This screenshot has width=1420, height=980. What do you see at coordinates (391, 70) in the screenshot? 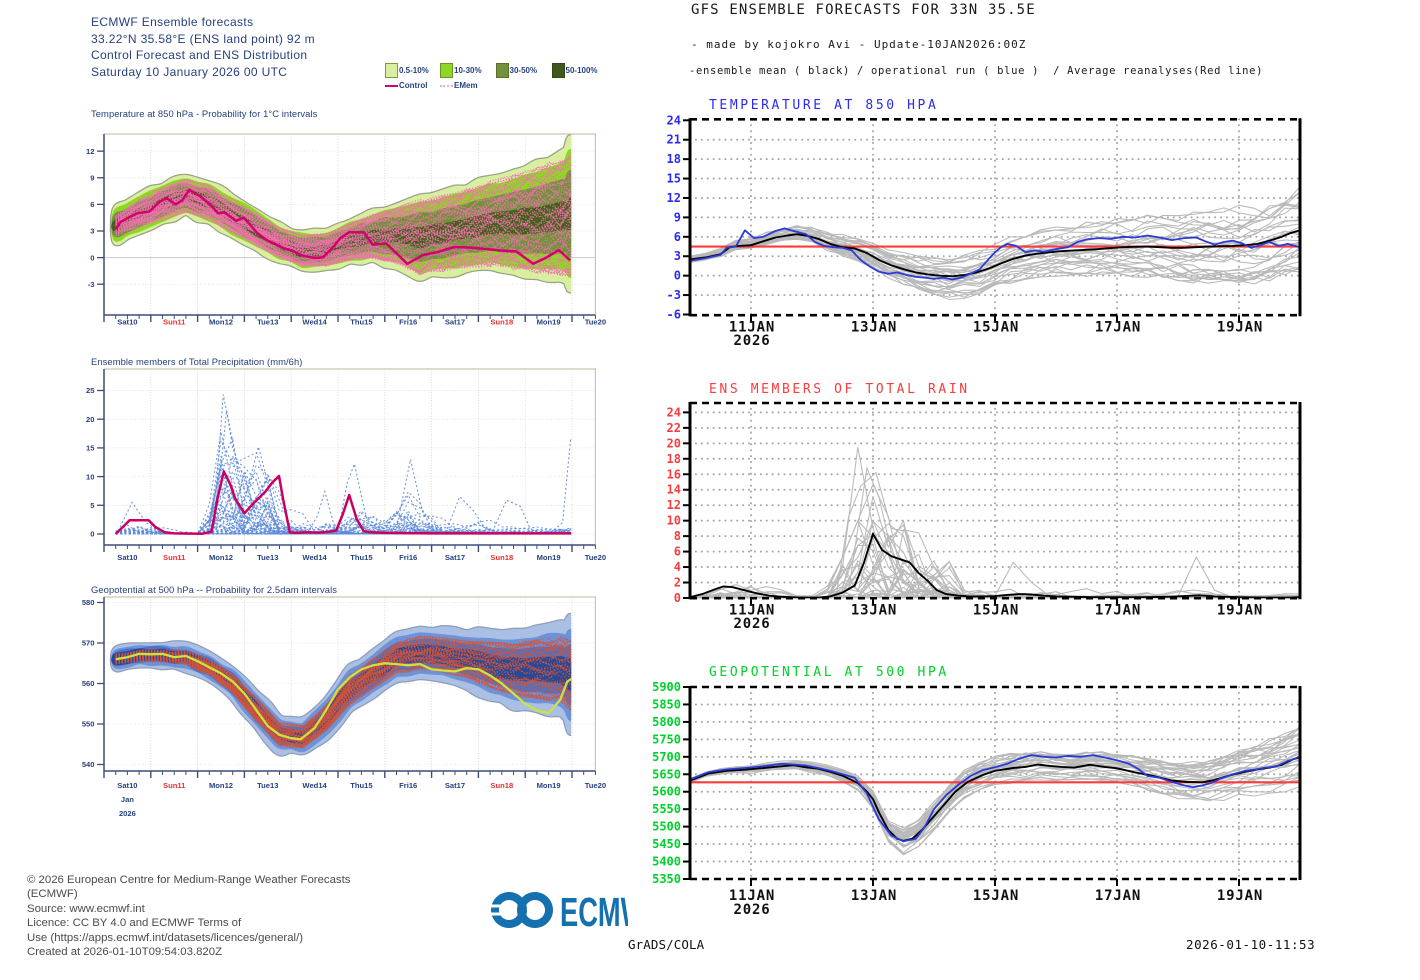
I see `legend-swatch-0.5-10%` at bounding box center [391, 70].